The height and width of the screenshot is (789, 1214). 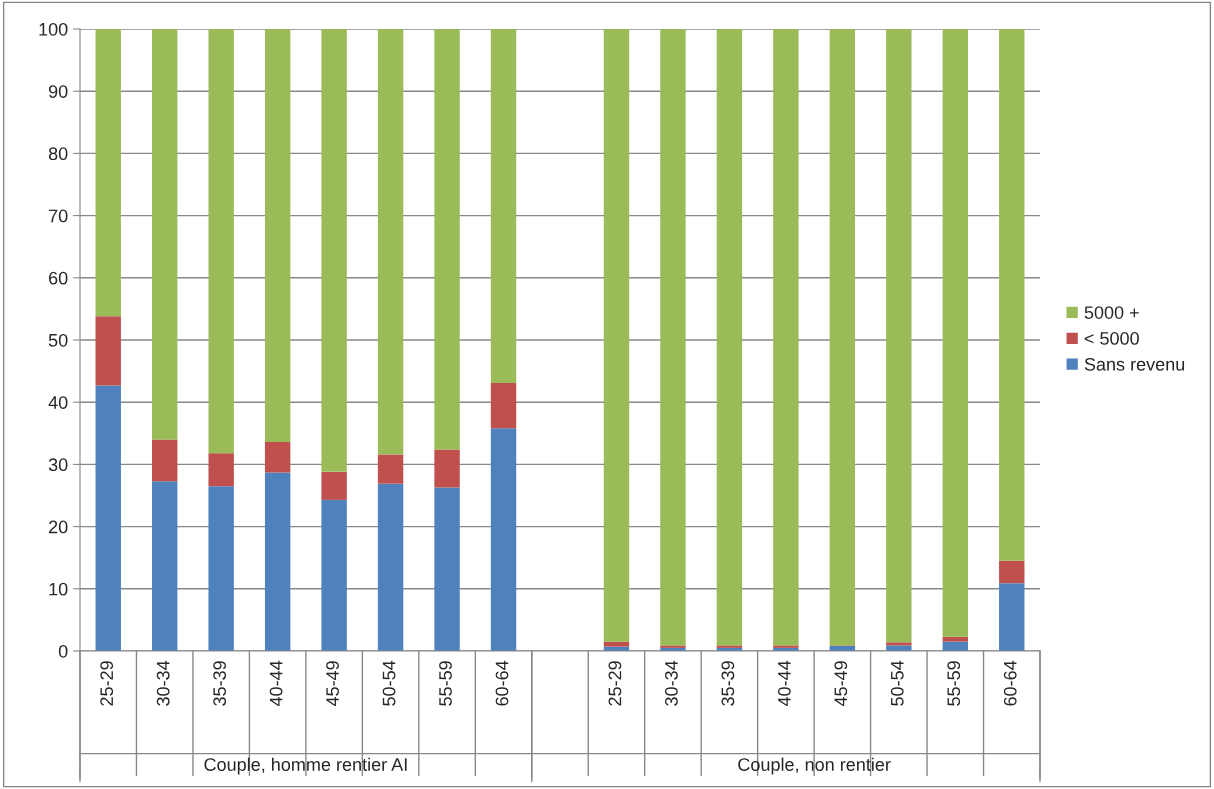 What do you see at coordinates (1134, 364) in the screenshot?
I see `legend-label: Sans revenu` at bounding box center [1134, 364].